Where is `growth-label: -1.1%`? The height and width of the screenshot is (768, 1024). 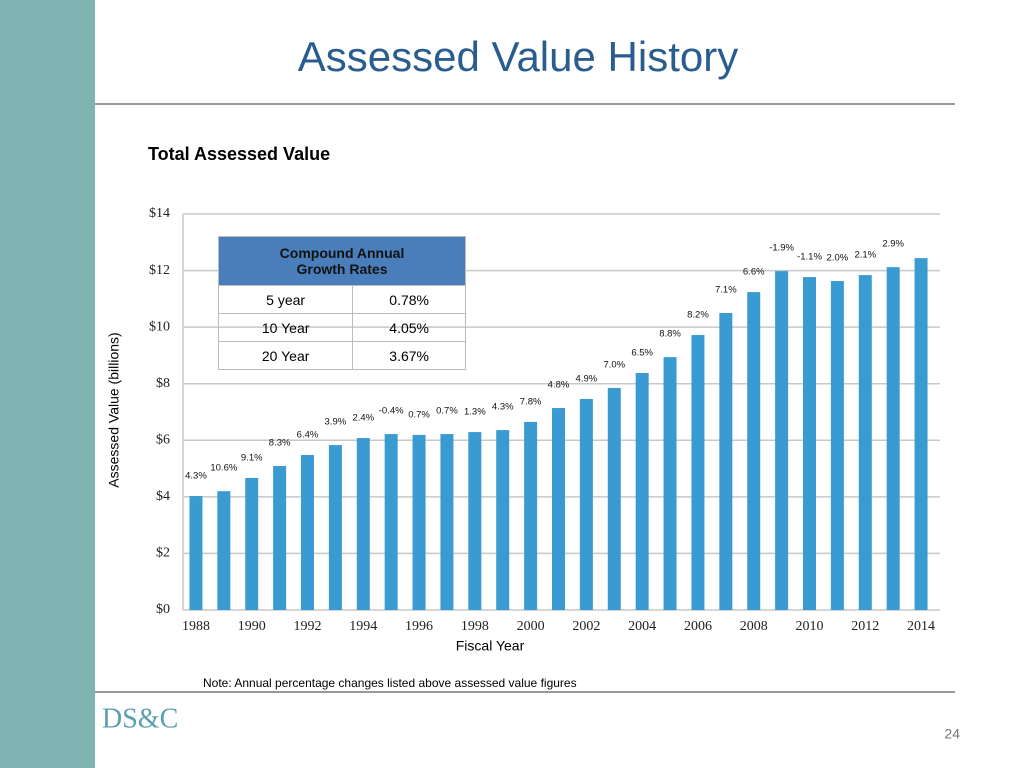
growth-label: -1.1% is located at coordinates (809, 257).